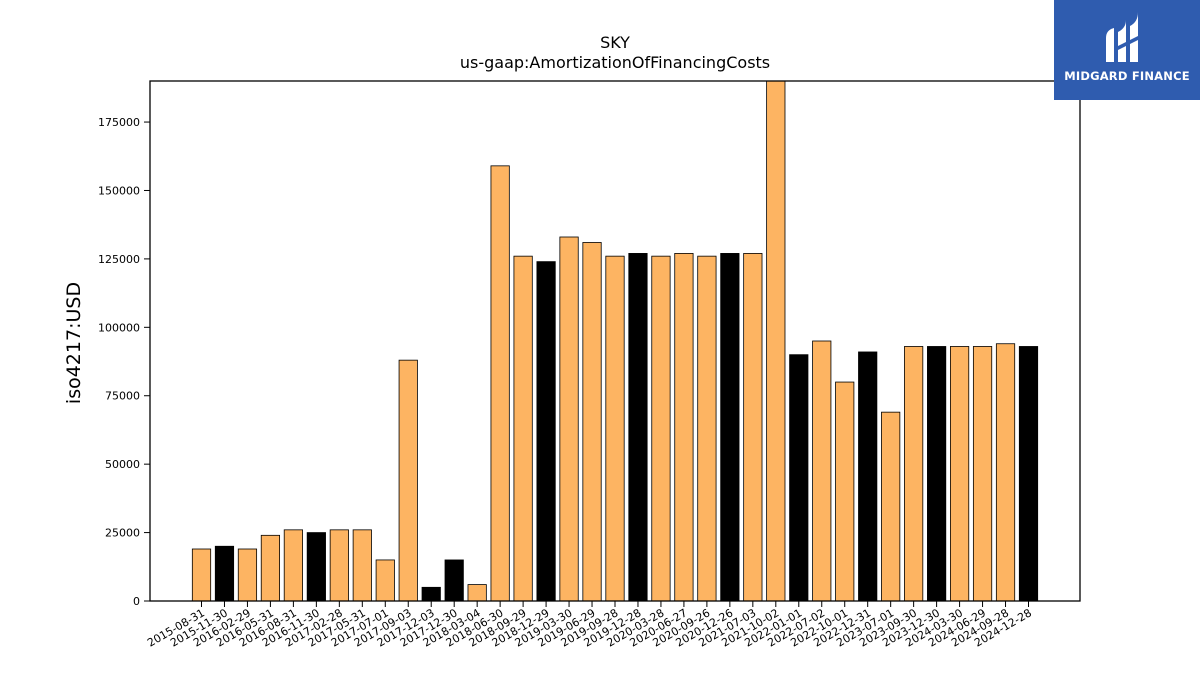 The height and width of the screenshot is (675, 1200). What do you see at coordinates (119, 259) in the screenshot?
I see `y-tick-label: 125000` at bounding box center [119, 259].